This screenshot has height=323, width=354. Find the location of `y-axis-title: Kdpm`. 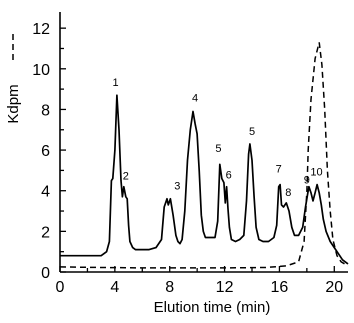

y-axis-title: Kdpm is located at coordinates (13, 103).